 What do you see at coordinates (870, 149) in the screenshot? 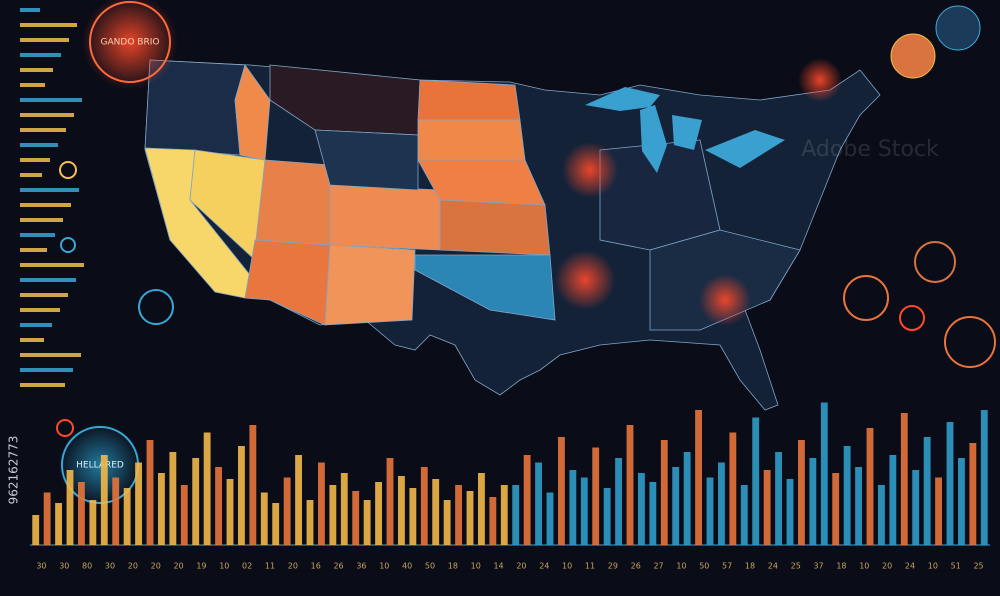
I see `watermark: Adobe Stock` at bounding box center [870, 149].